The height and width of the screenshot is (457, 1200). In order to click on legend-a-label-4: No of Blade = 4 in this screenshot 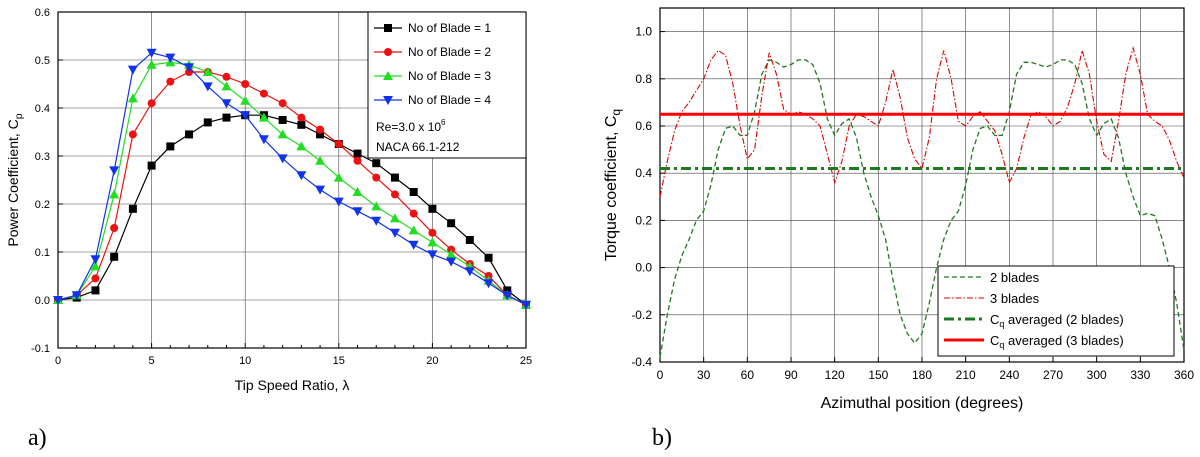, I will do `click(449, 100)`.